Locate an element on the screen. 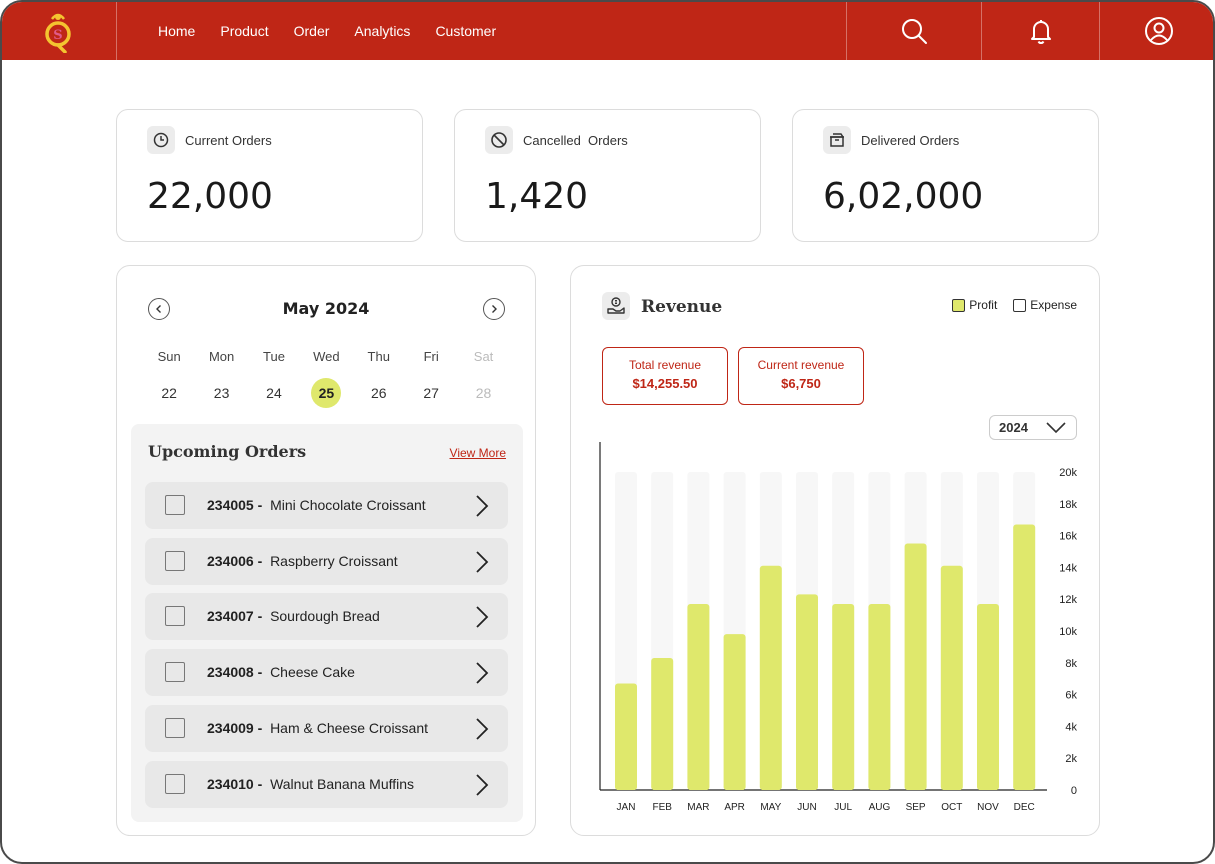  calendar-date-selected: 25 is located at coordinates (326, 393).